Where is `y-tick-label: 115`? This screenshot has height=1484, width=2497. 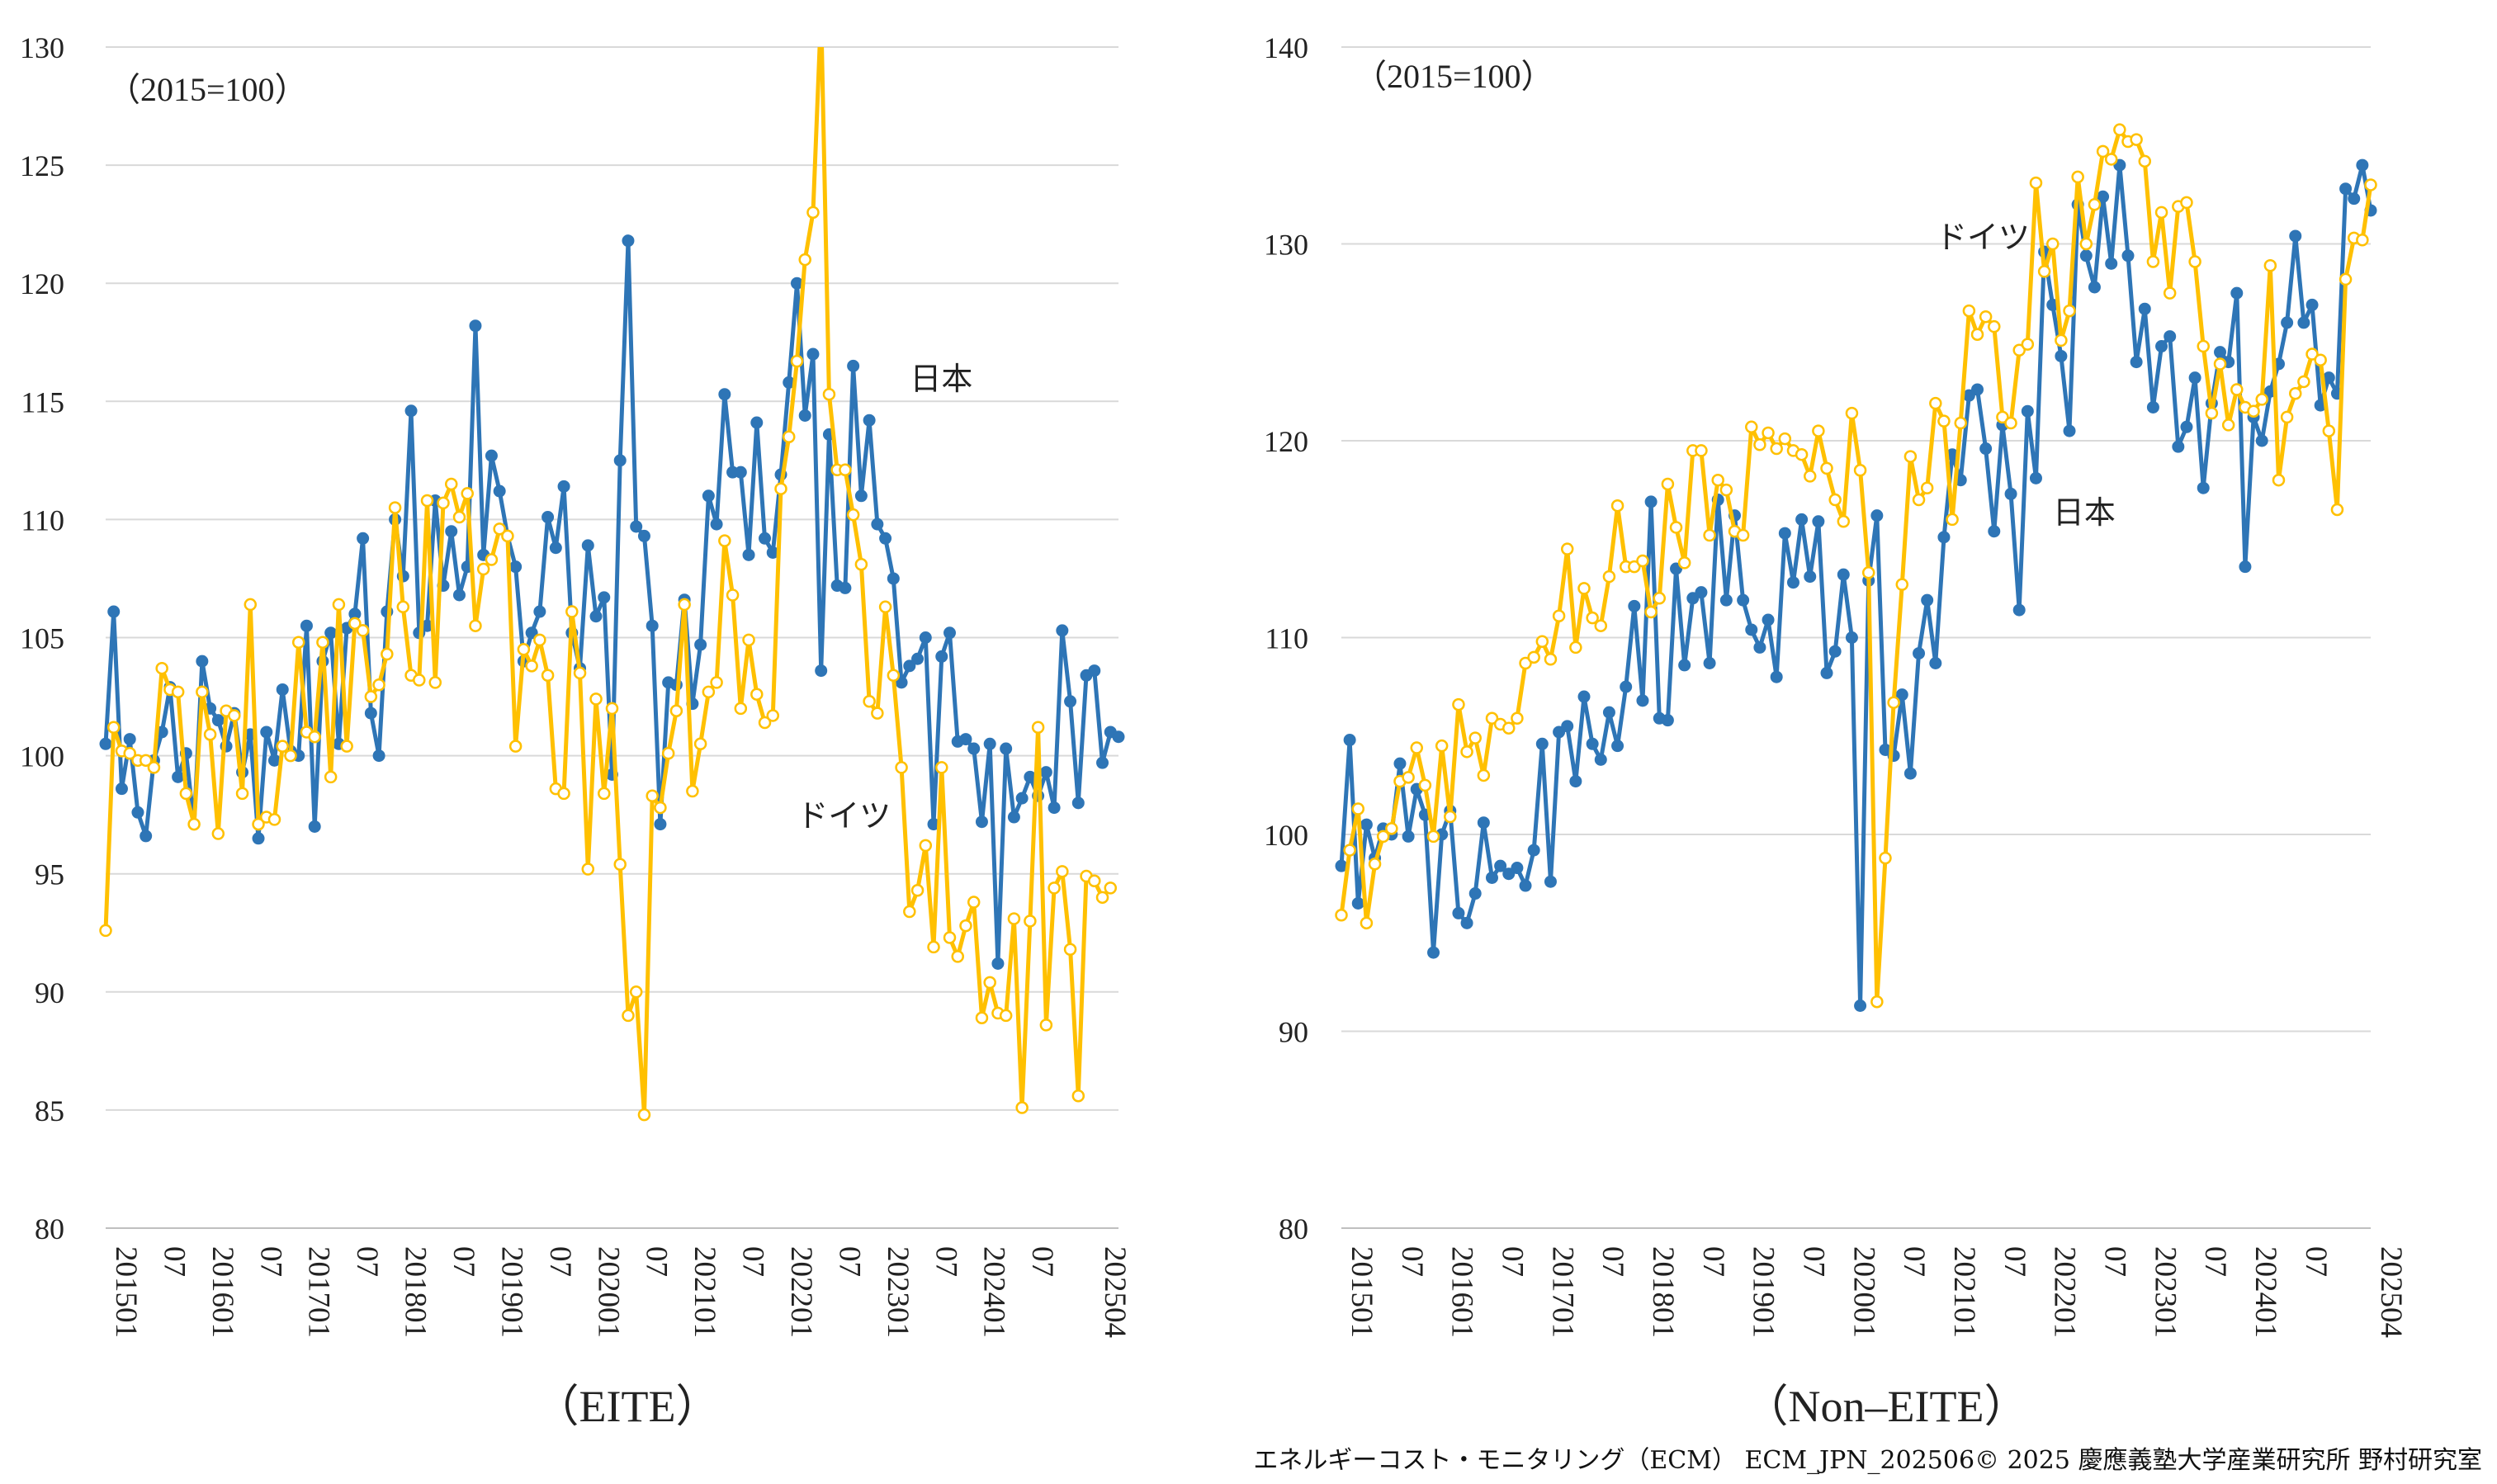
y-tick-label: 115 is located at coordinates (42, 401).